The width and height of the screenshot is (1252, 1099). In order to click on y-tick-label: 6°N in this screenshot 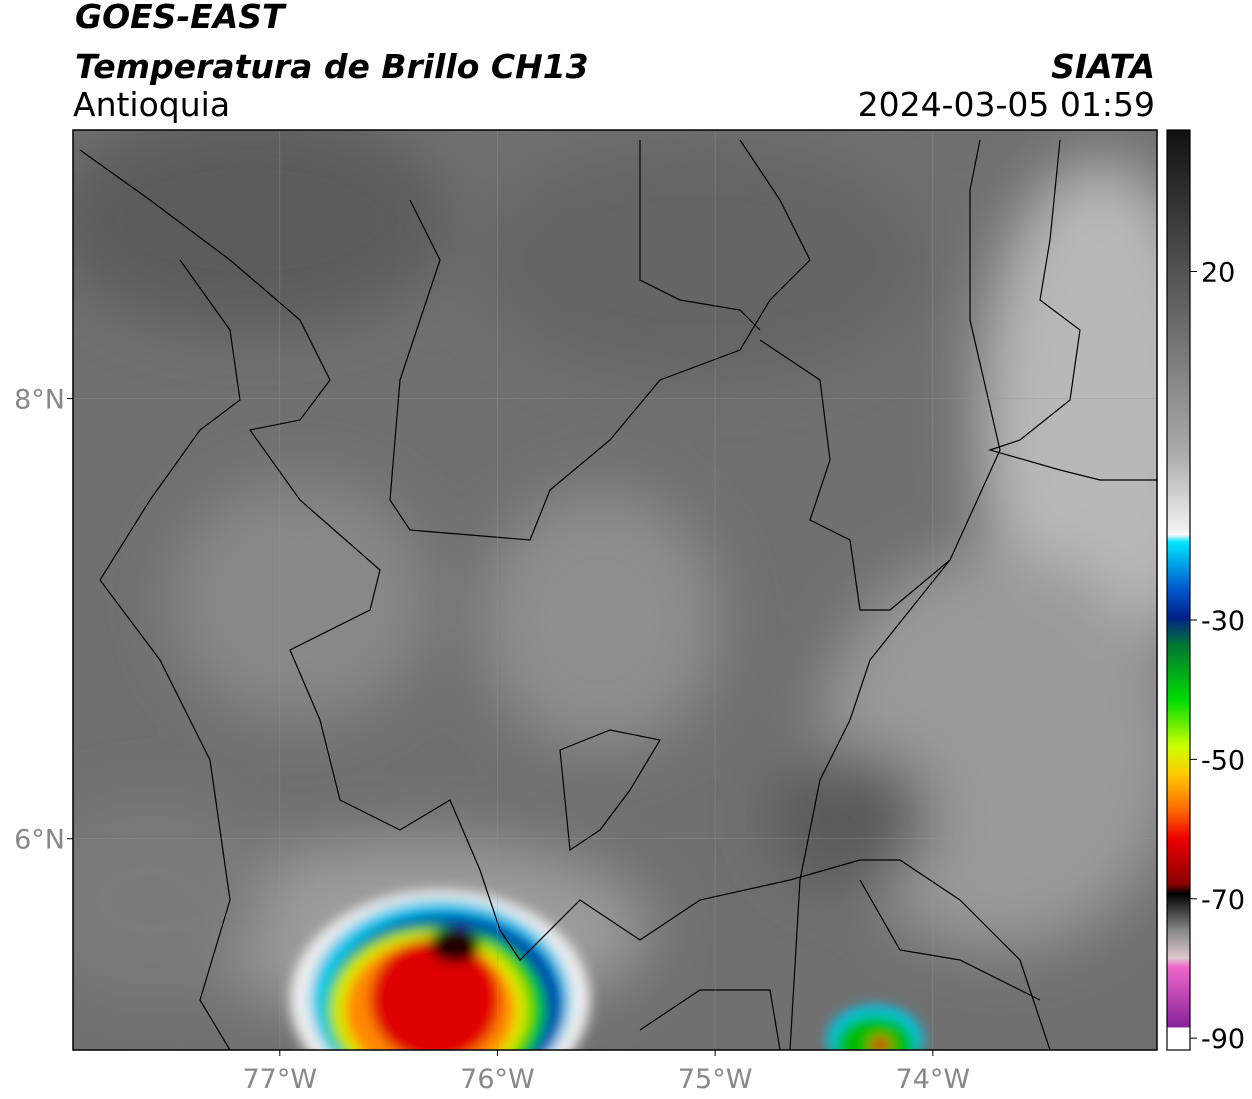, I will do `click(39, 840)`.